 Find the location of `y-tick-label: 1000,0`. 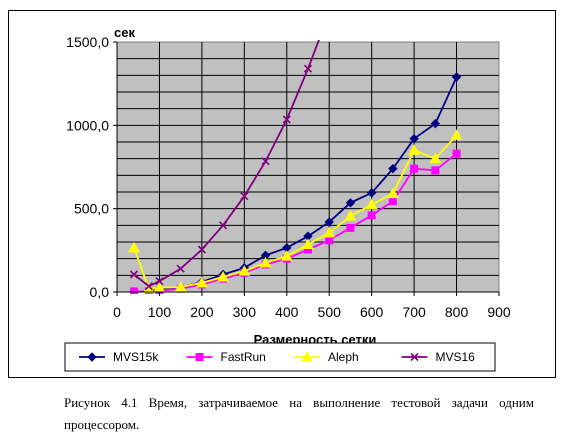

y-tick-label: 1000,0 is located at coordinates (87, 125).